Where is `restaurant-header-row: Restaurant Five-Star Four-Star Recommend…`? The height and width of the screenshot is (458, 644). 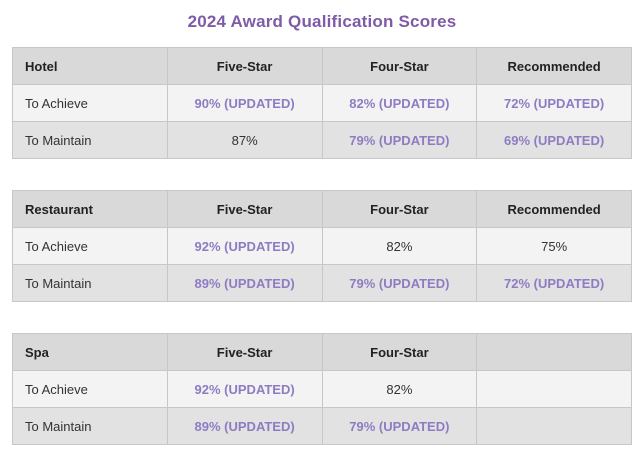
restaurant-header-row: Restaurant Five-Star Four-Star Recommend… is located at coordinates (322, 209).